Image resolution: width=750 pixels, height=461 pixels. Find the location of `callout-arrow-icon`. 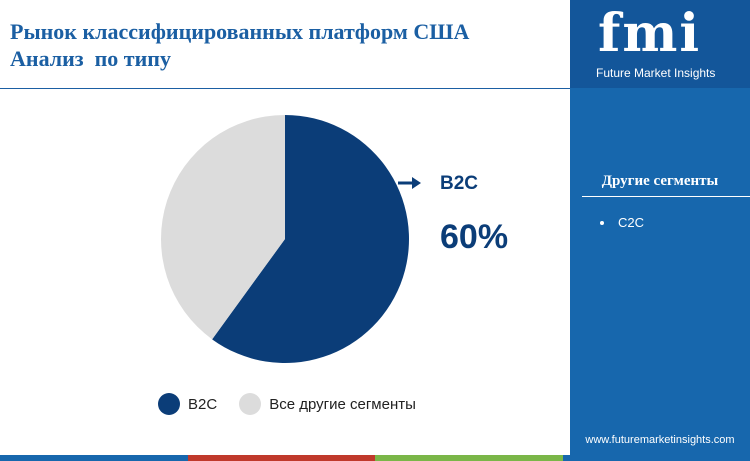

callout-arrow-icon is located at coordinates (409, 183).